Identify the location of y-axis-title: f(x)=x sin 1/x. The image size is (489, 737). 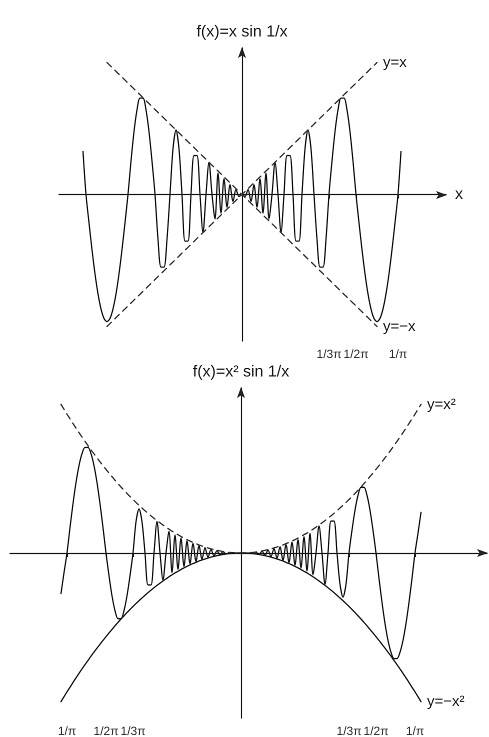
(242, 32).